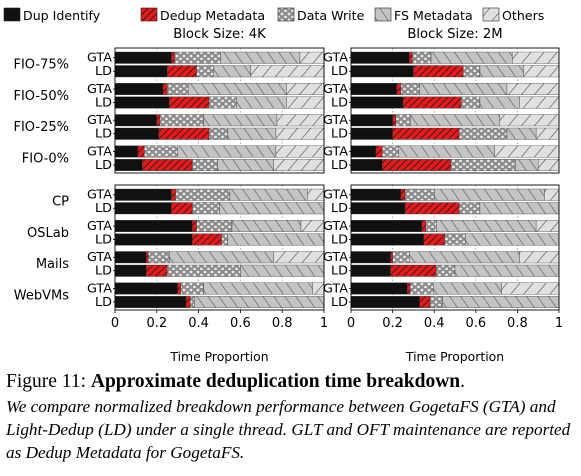 The height and width of the screenshot is (476, 581). Describe the element at coordinates (41, 295) in the screenshot. I see `group-label: WebVMs` at that location.